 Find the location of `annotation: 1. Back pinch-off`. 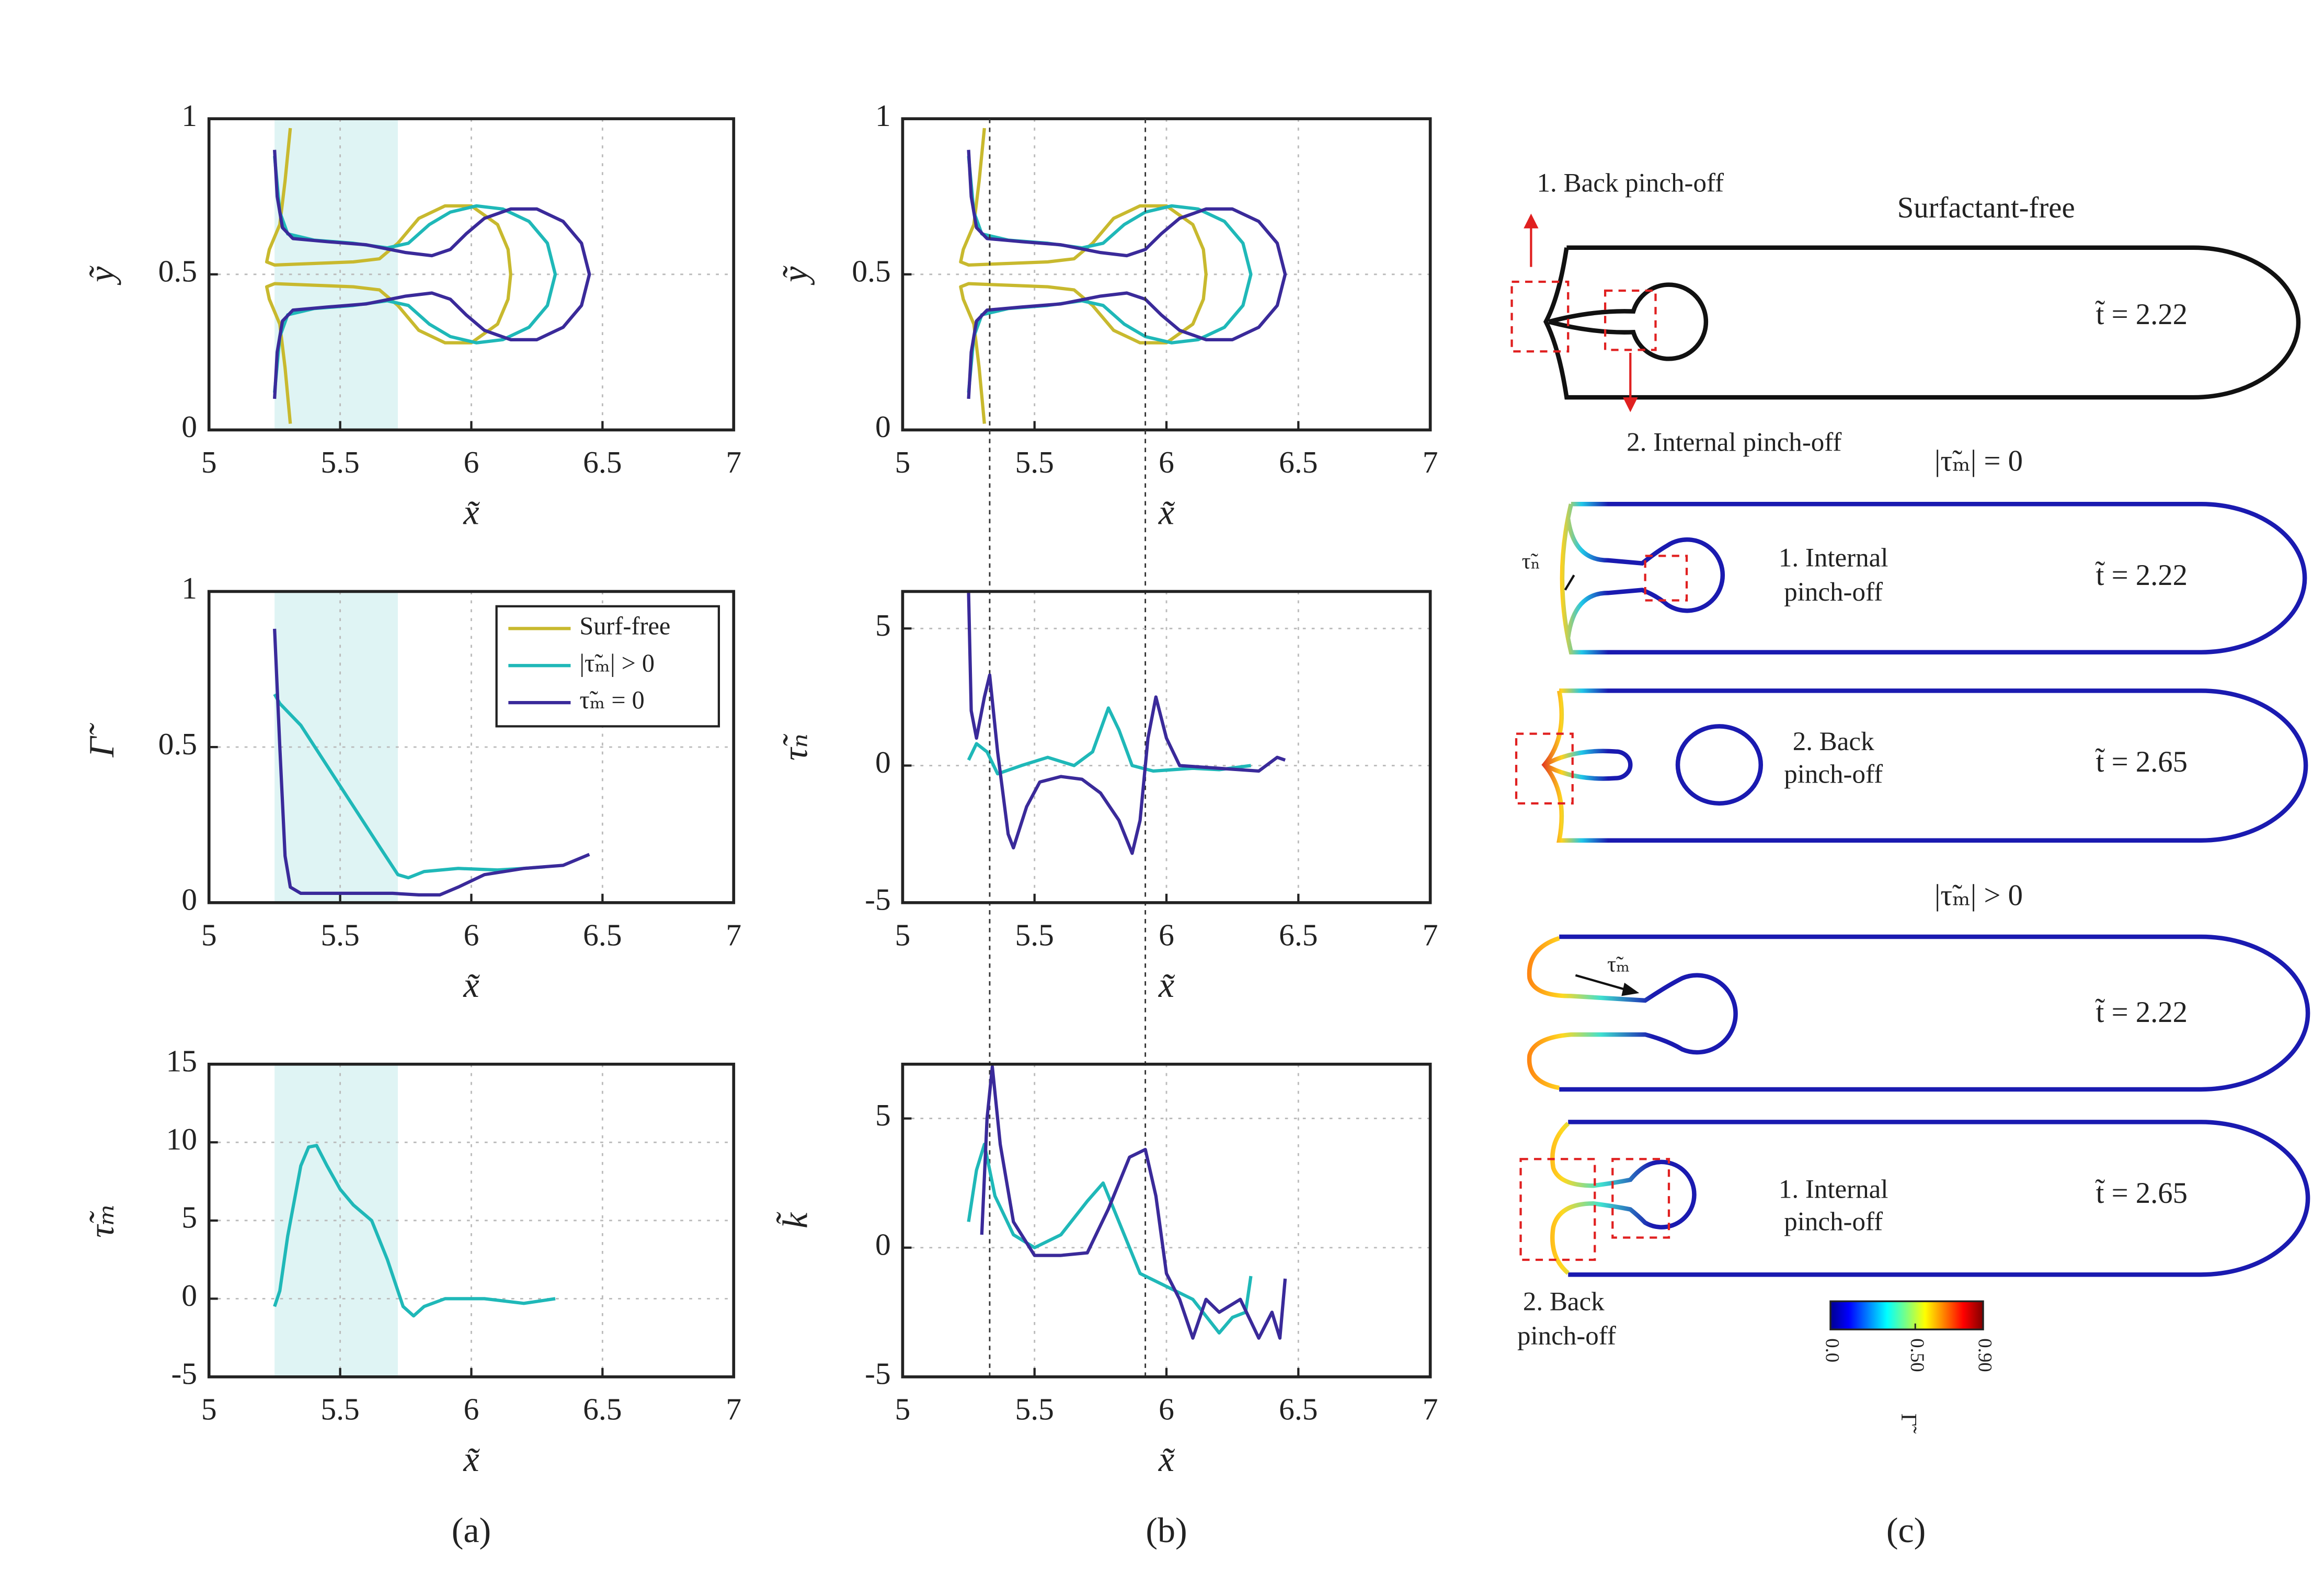

annotation: 1. Back pinch-off is located at coordinates (1631, 183).